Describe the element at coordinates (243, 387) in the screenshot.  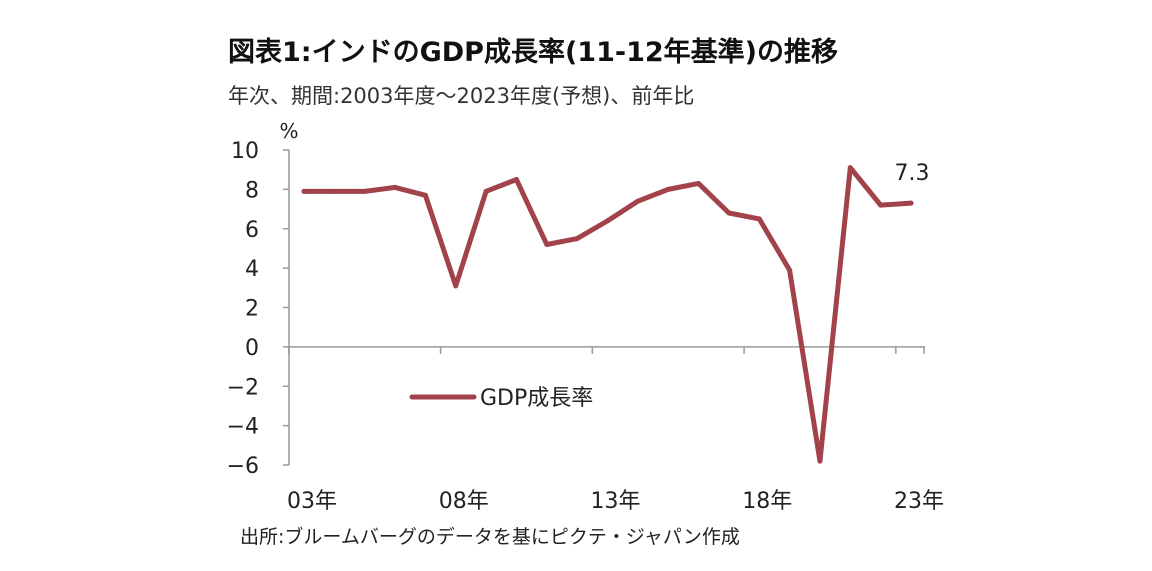
I see `y-tick-label: −2` at that location.